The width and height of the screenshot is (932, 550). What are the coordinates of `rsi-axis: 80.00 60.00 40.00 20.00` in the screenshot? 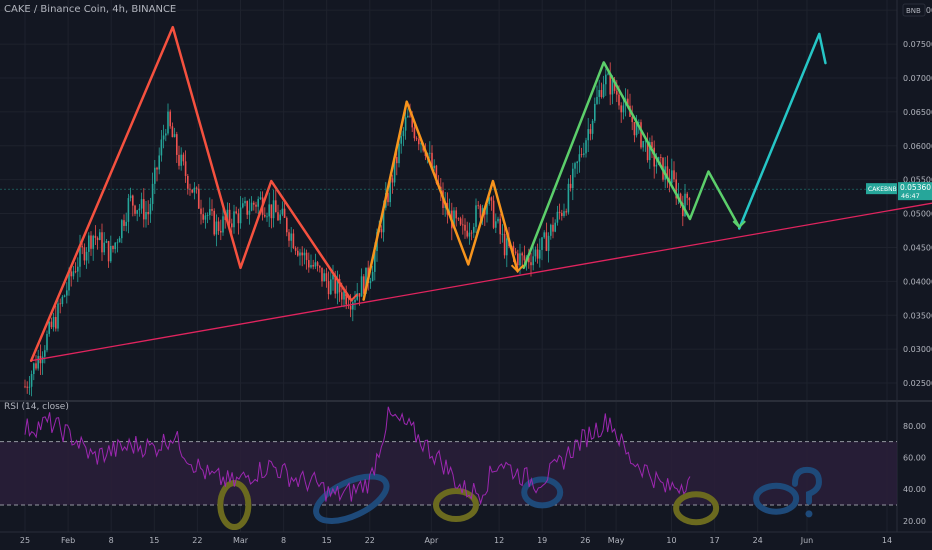 It's located at (914, 474).